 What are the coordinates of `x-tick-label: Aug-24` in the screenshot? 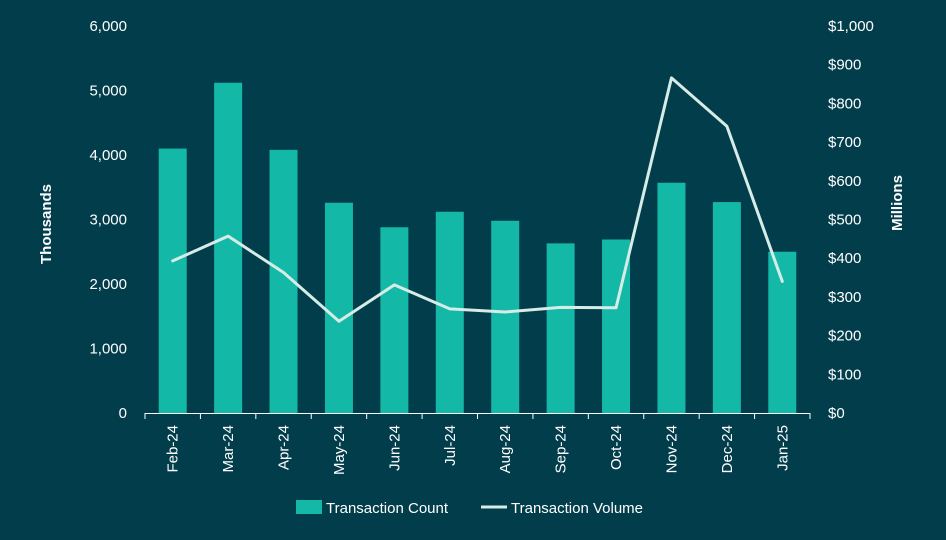 It's located at (505, 449).